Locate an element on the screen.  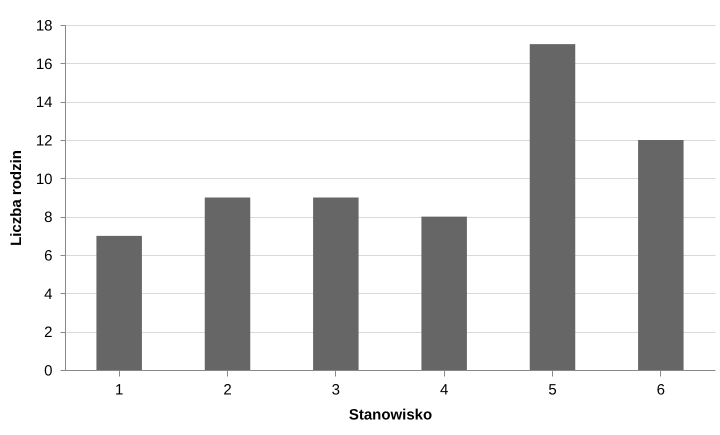
y-tick-label: 6 is located at coordinates (48, 256).